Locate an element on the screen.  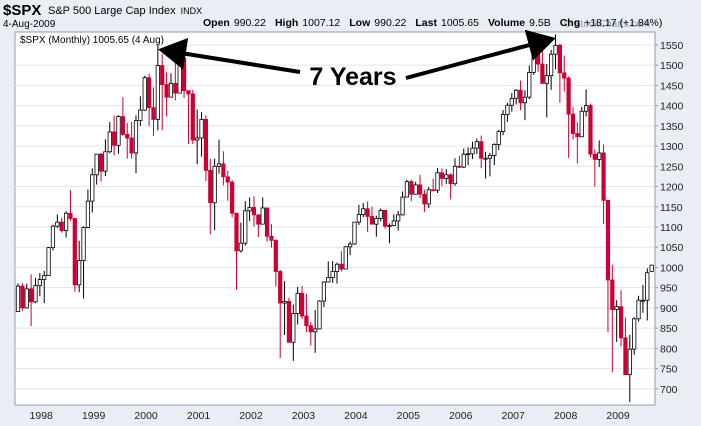
x-tick-label: 1998 is located at coordinates (42, 416).